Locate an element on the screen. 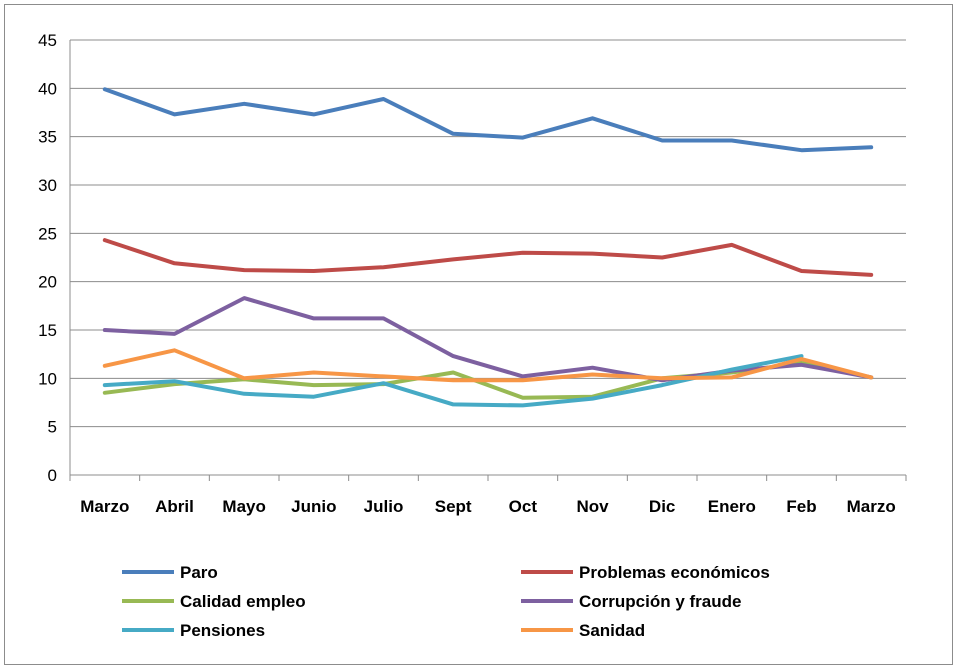 This screenshot has height=669, width=959. x-tick-label: Enero is located at coordinates (732, 506).